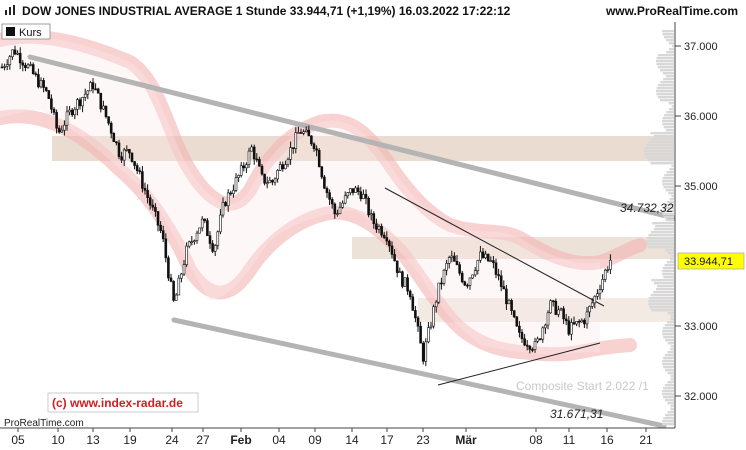 The image size is (746, 450). What do you see at coordinates (203, 440) in the screenshot?
I see `x-tick-label: 27` at bounding box center [203, 440].